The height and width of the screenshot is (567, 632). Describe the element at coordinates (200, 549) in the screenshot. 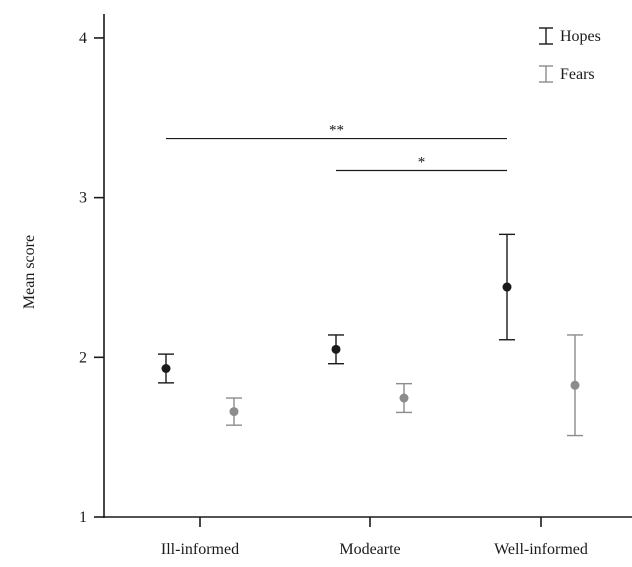

I see `x-tick-label: Ill-informed` at that location.